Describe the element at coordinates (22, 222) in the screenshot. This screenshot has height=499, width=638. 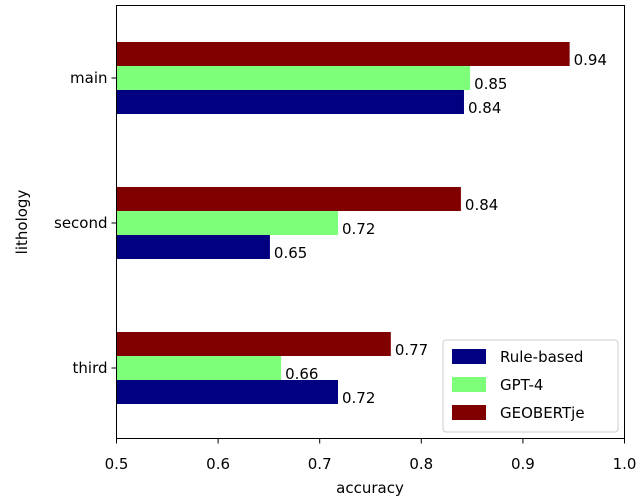
I see `y-axis-label: lithology` at that location.